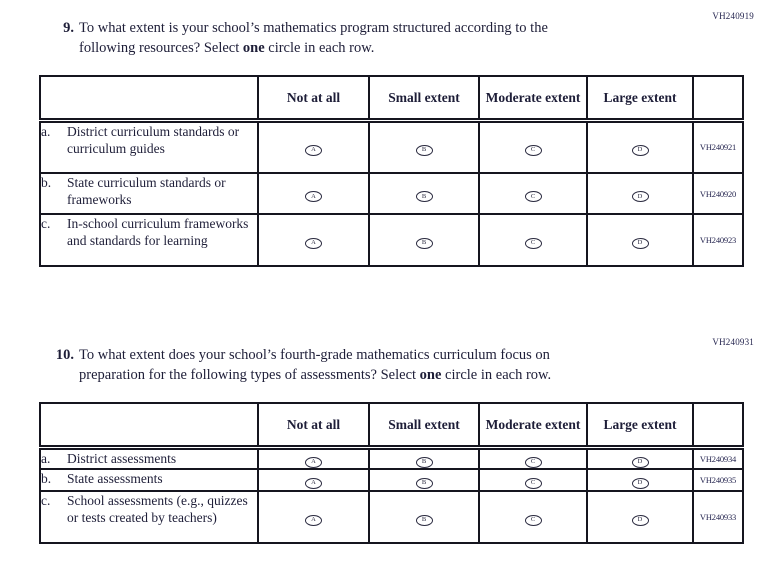  I want to click on row-label: a. District assessments, so click(149, 458).